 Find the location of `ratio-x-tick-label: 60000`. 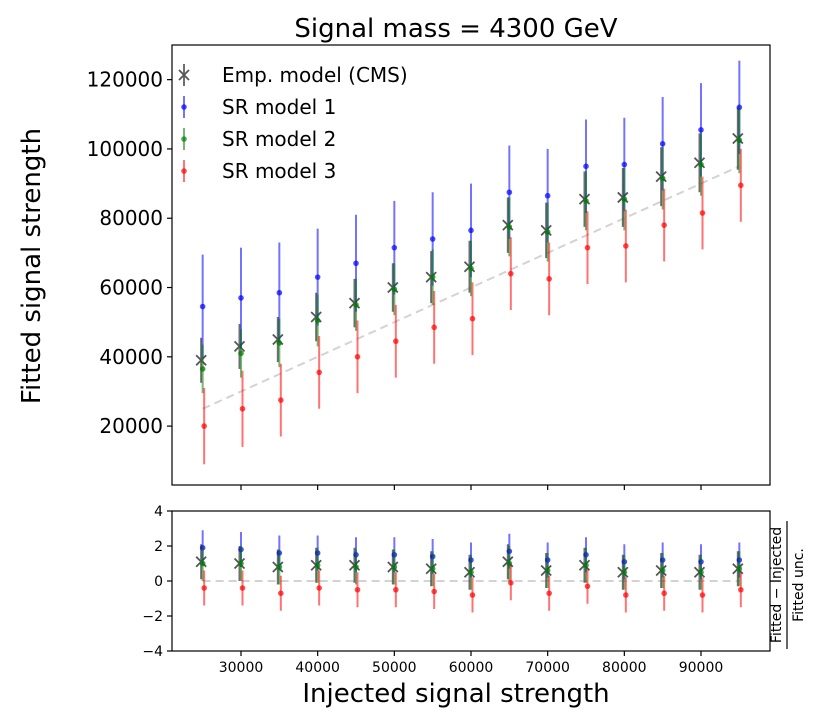

ratio-x-tick-label: 60000 is located at coordinates (471, 668).